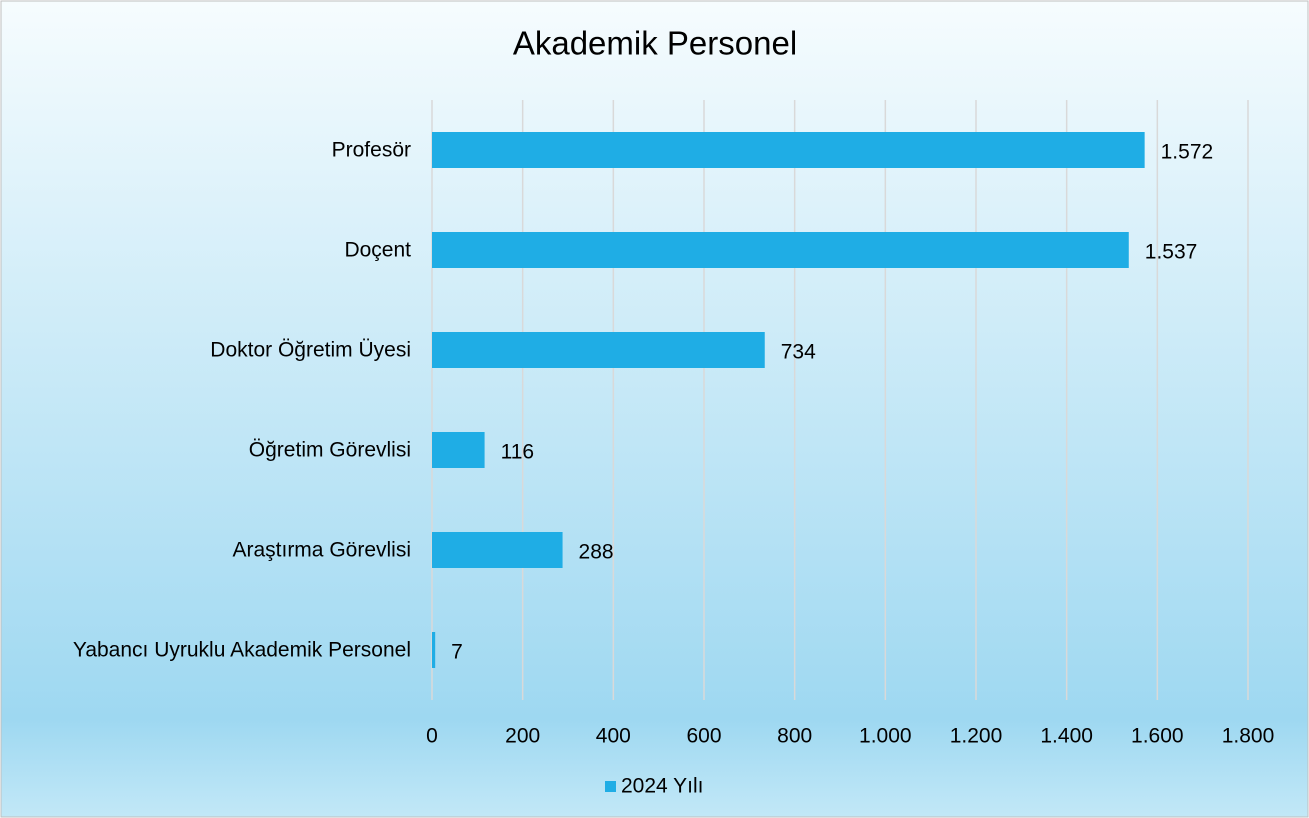 Image resolution: width=1309 pixels, height=818 pixels. I want to click on y-tick-label: Profesör, so click(371, 150).